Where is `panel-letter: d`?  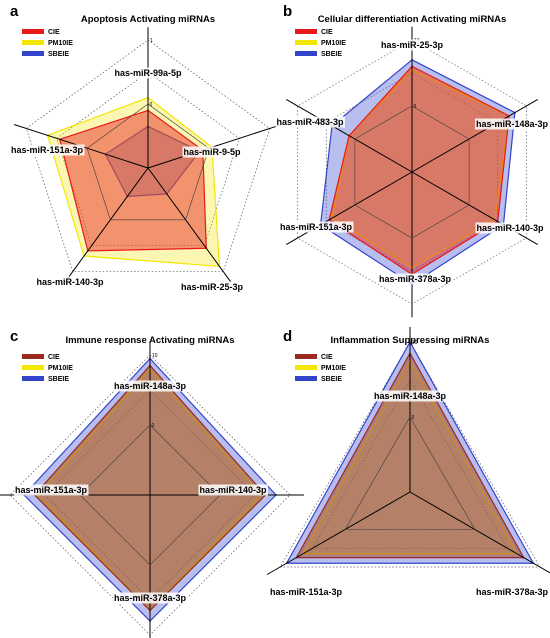
panel-letter: d is located at coordinates (287, 336).